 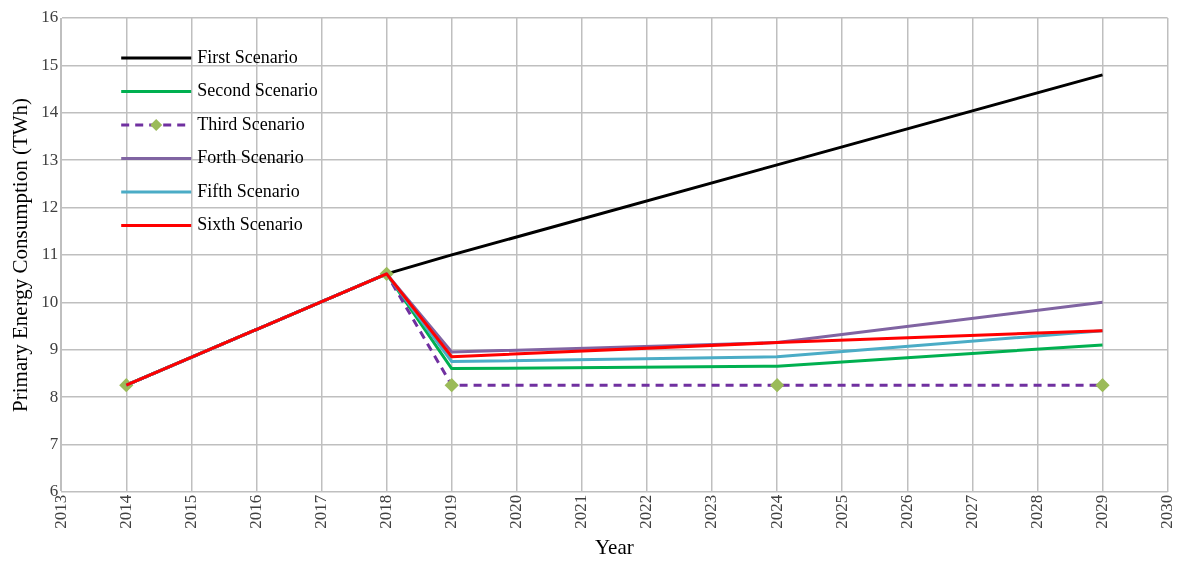 What do you see at coordinates (711, 511) in the screenshot?
I see `x-tick-label: 2023` at bounding box center [711, 511].